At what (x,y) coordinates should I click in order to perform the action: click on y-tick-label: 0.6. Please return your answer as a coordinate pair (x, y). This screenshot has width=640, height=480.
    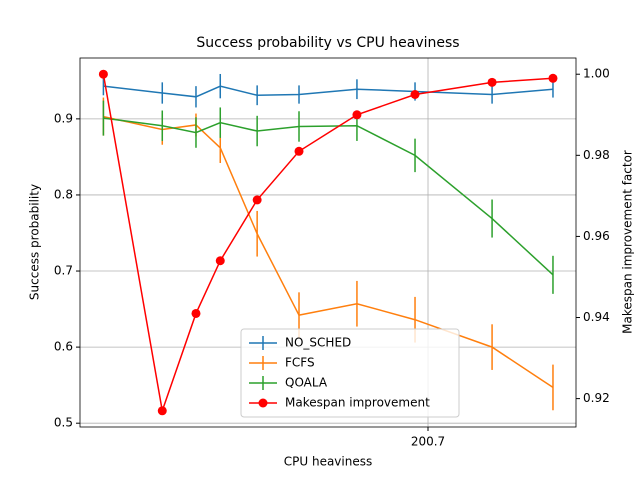
    Looking at the image, I should click on (63, 347).